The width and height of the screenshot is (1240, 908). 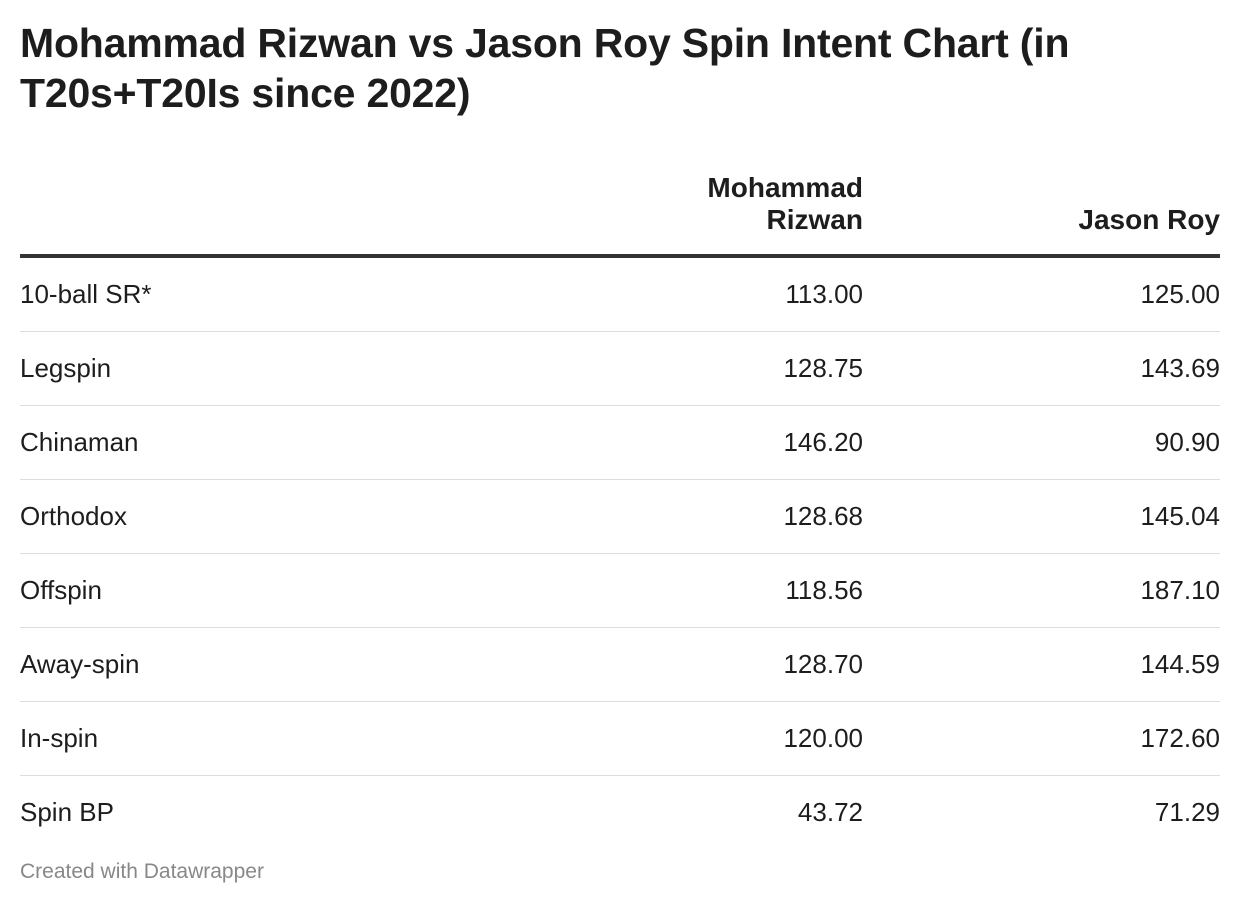 I want to click on cell-rizwan: 43.72, so click(x=830, y=812).